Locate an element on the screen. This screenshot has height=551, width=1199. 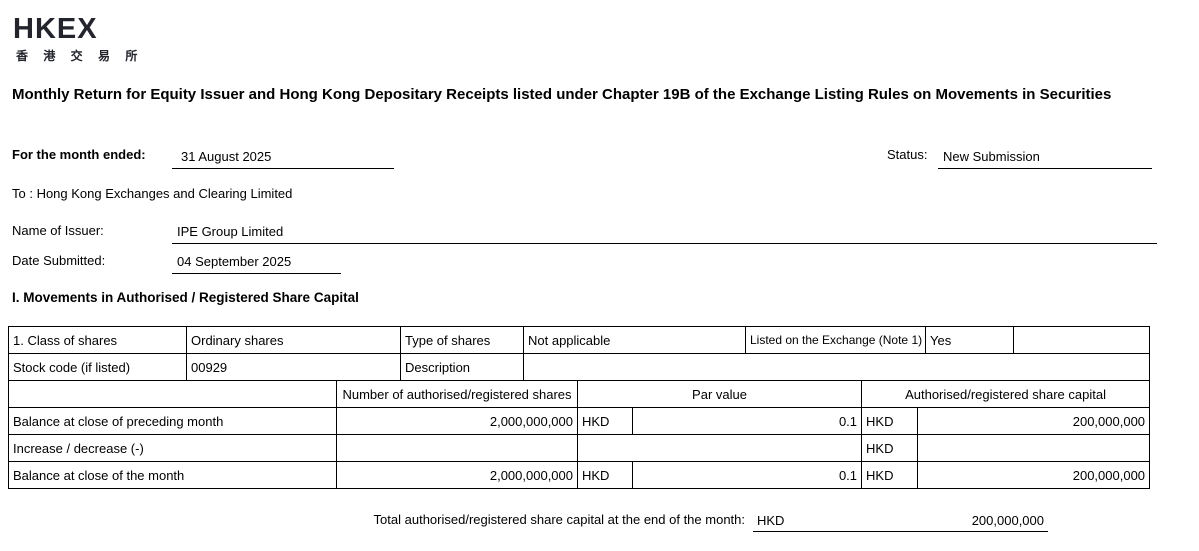
date-submitted-label: Date Submitted: is located at coordinates (59, 260).